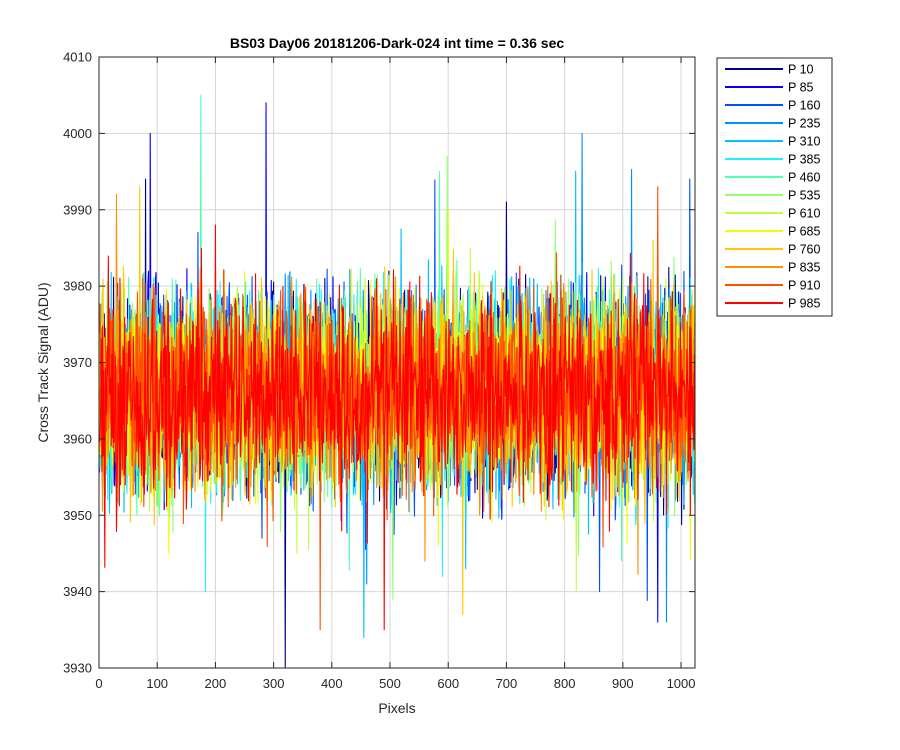 Image resolution: width=900 pixels, height=750 pixels. What do you see at coordinates (772, 268) in the screenshot?
I see `legend-item: P 835` at bounding box center [772, 268].